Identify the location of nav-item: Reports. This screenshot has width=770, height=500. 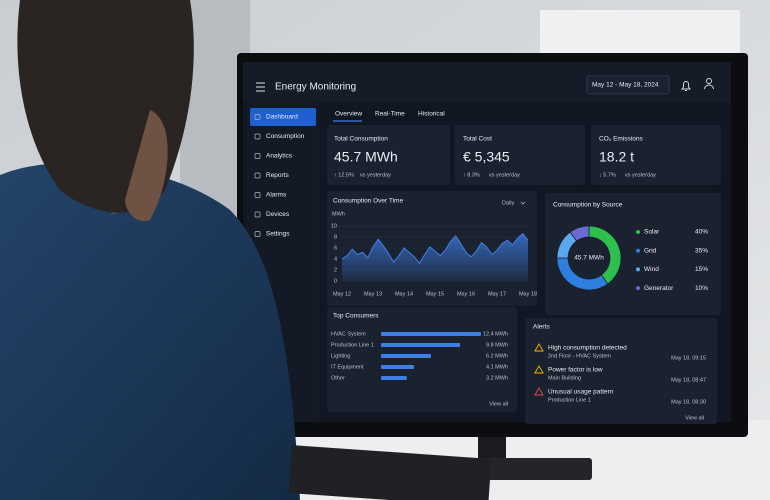
(278, 175).